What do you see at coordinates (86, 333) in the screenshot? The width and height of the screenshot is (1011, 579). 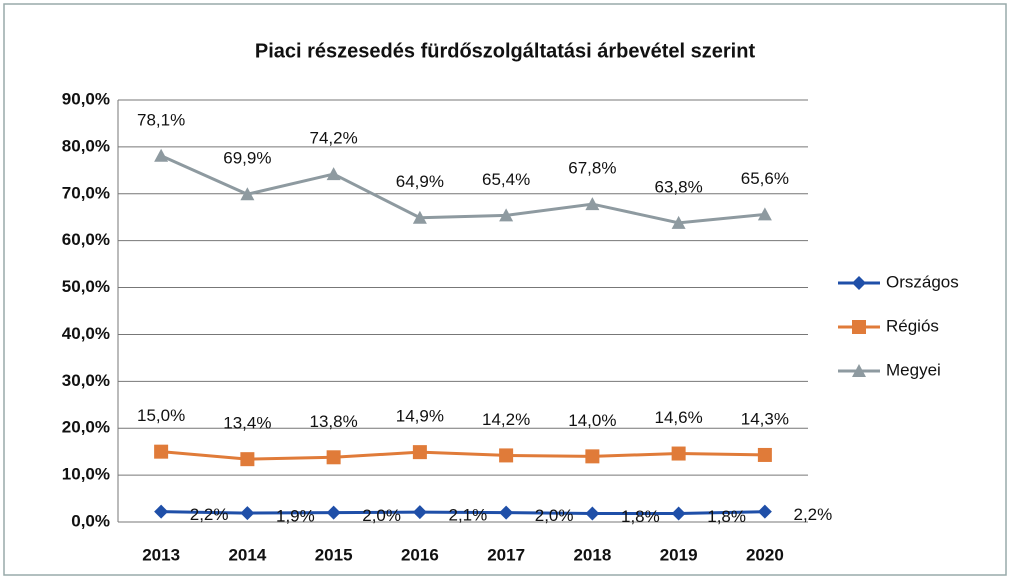 I see `y-tick-label: 40,0%` at bounding box center [86, 333].